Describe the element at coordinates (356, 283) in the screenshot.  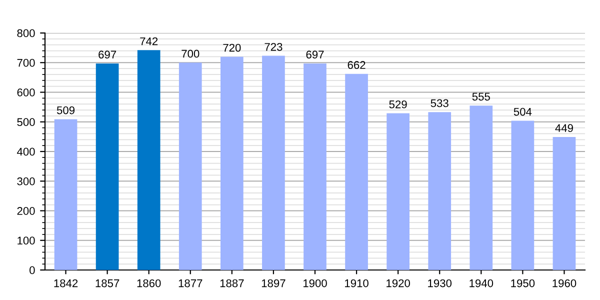
I see `x-tick-label: 1910` at that location.